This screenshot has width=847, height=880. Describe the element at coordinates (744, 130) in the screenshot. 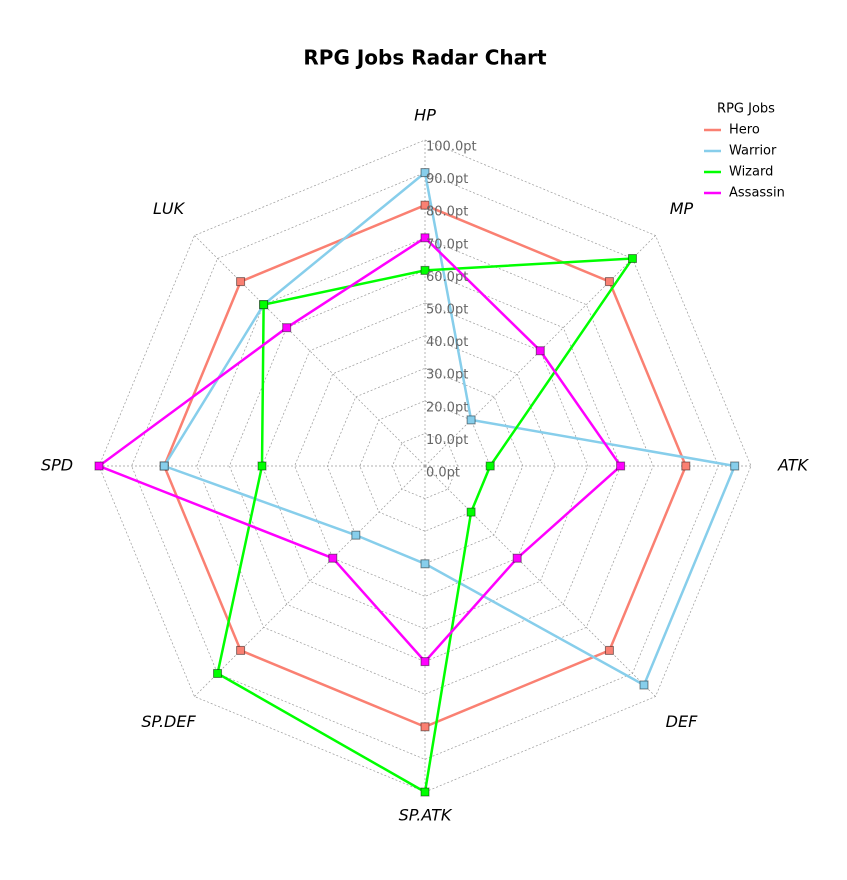

I see `legend-label: Hero` at that location.